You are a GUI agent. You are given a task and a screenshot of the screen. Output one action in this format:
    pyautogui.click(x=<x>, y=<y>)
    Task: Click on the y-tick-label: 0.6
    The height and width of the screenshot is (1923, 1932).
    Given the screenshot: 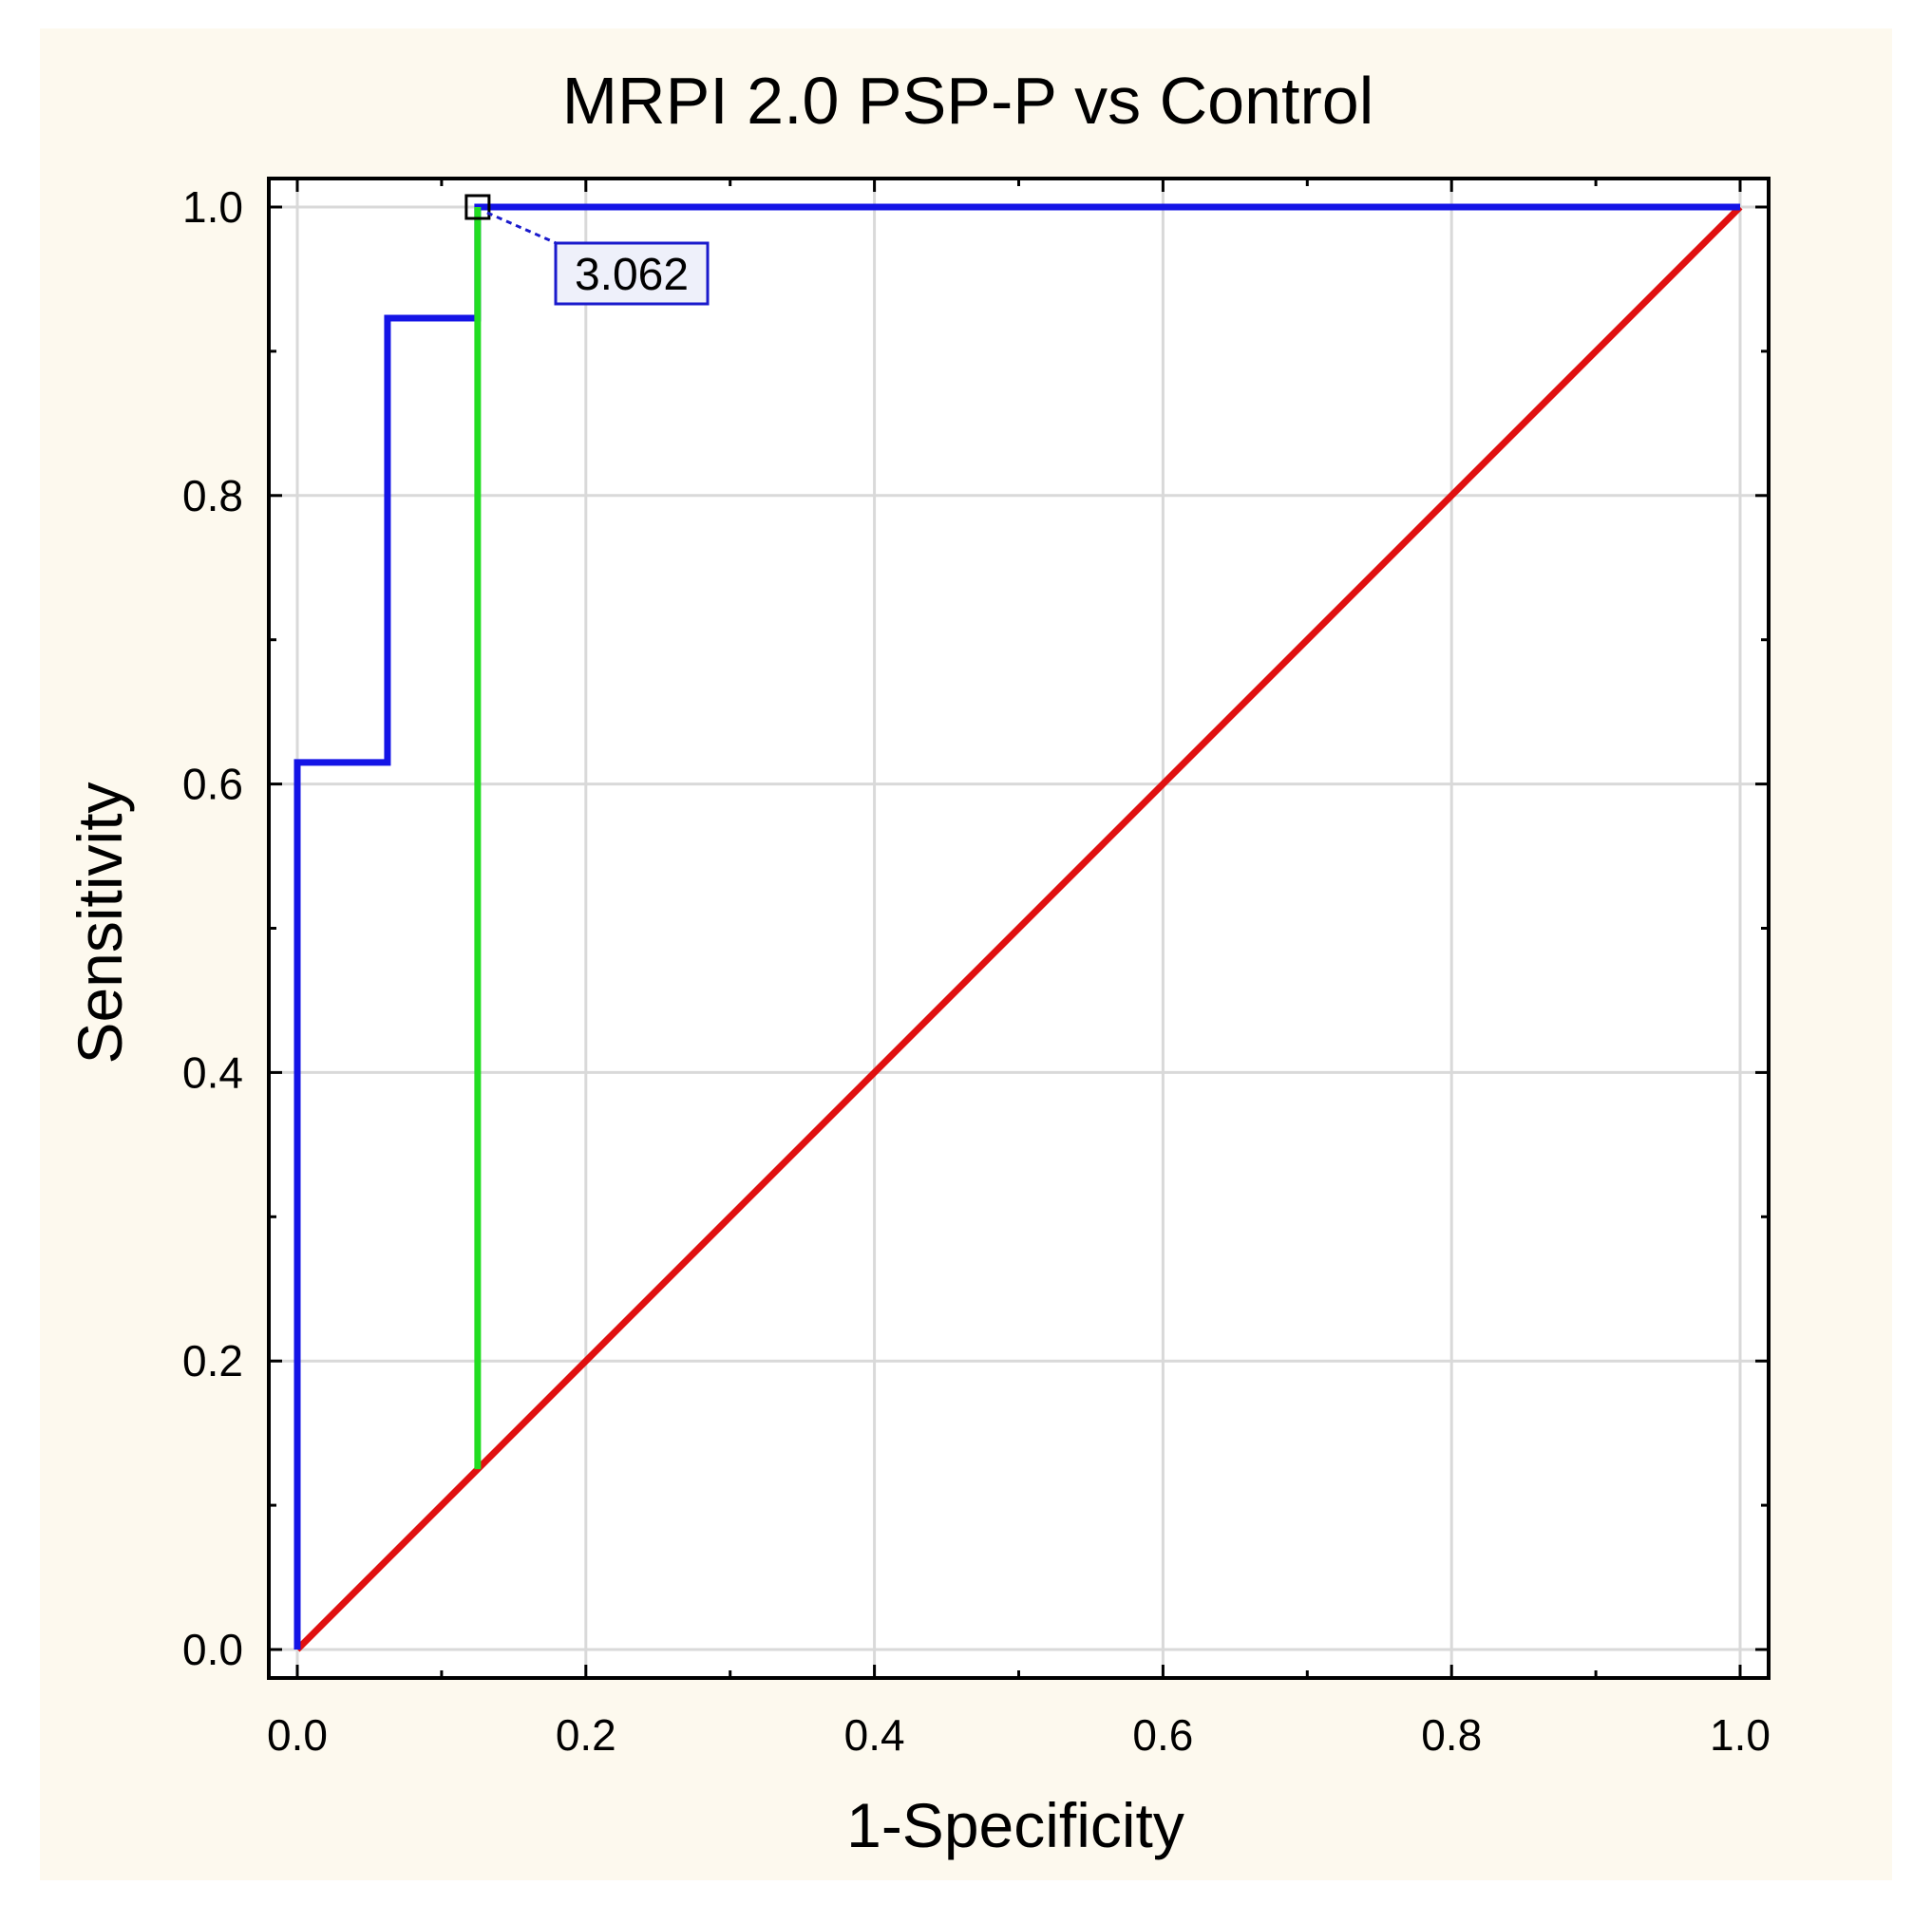 What is the action you would take?
    pyautogui.click(x=212, y=784)
    